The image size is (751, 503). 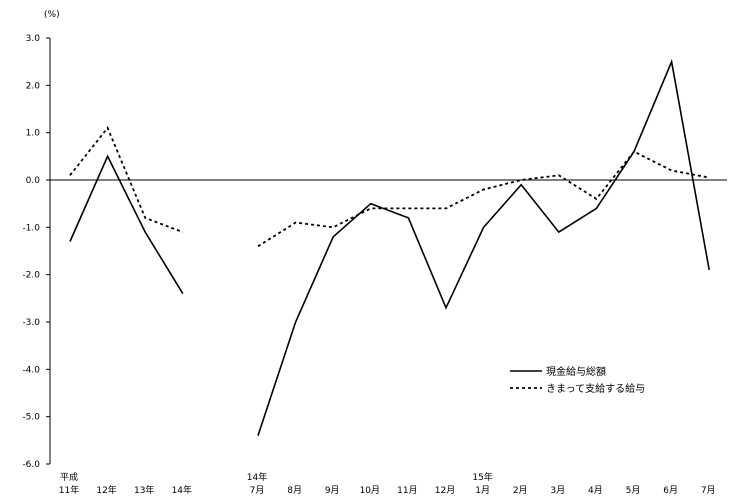 I want to click on x-tick-label: 9月, so click(x=332, y=490).